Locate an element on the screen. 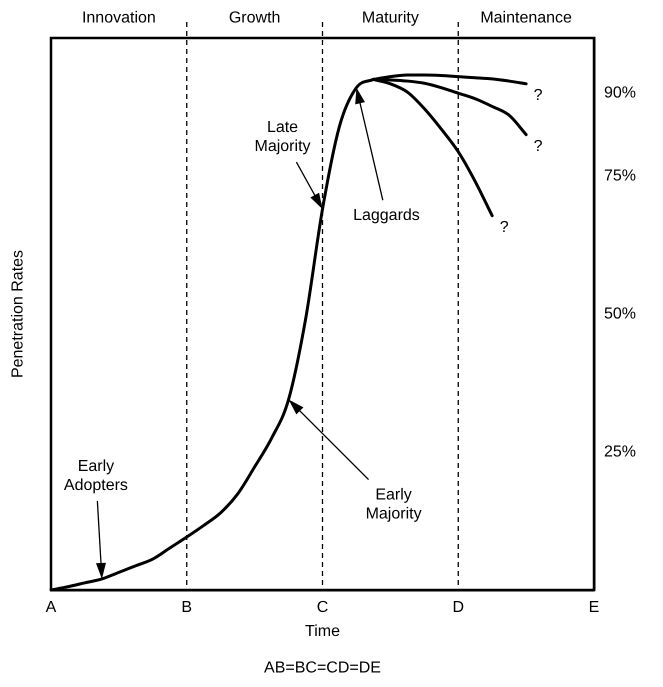 The height and width of the screenshot is (687, 663). y-tick-label: 90% is located at coordinates (620, 93).